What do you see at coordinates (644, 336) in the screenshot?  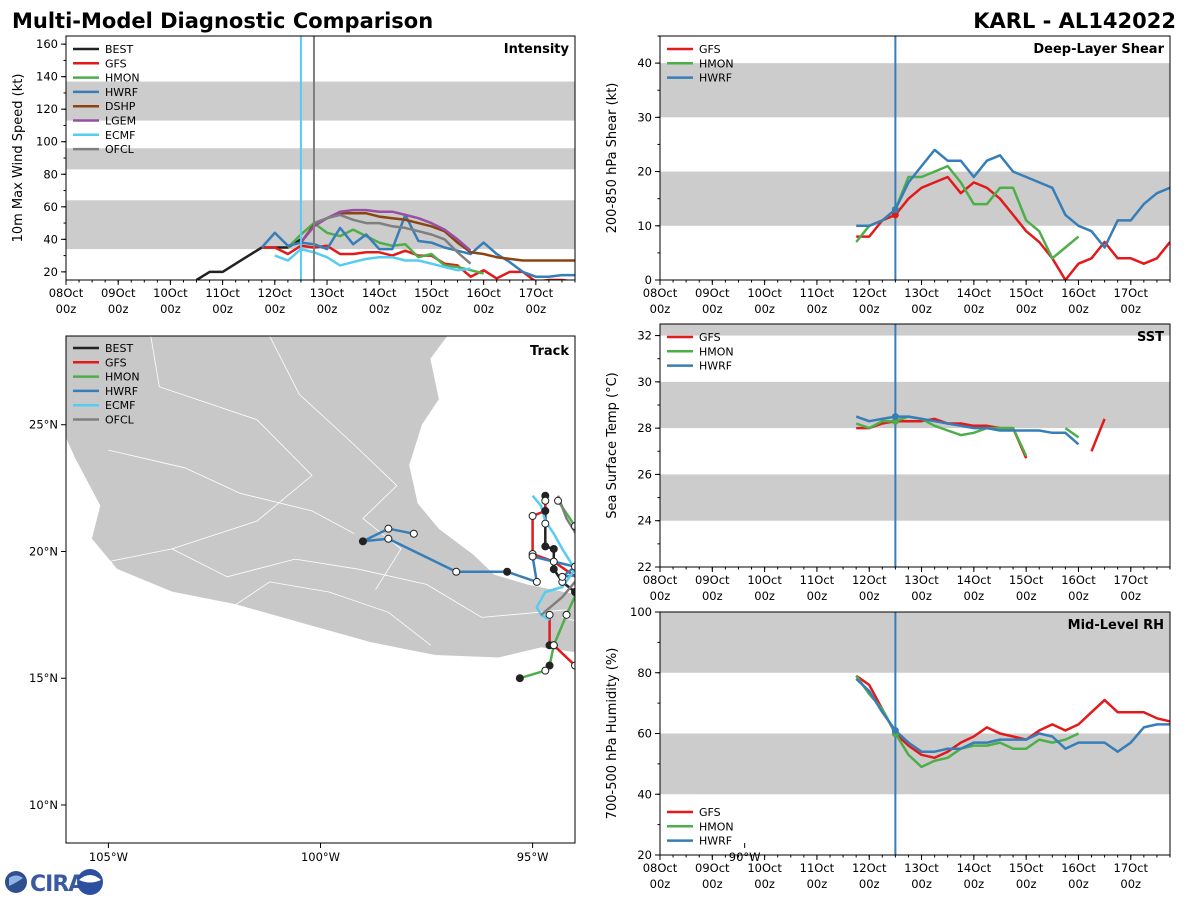 I see `sst-ytick-label: 32` at bounding box center [644, 336].